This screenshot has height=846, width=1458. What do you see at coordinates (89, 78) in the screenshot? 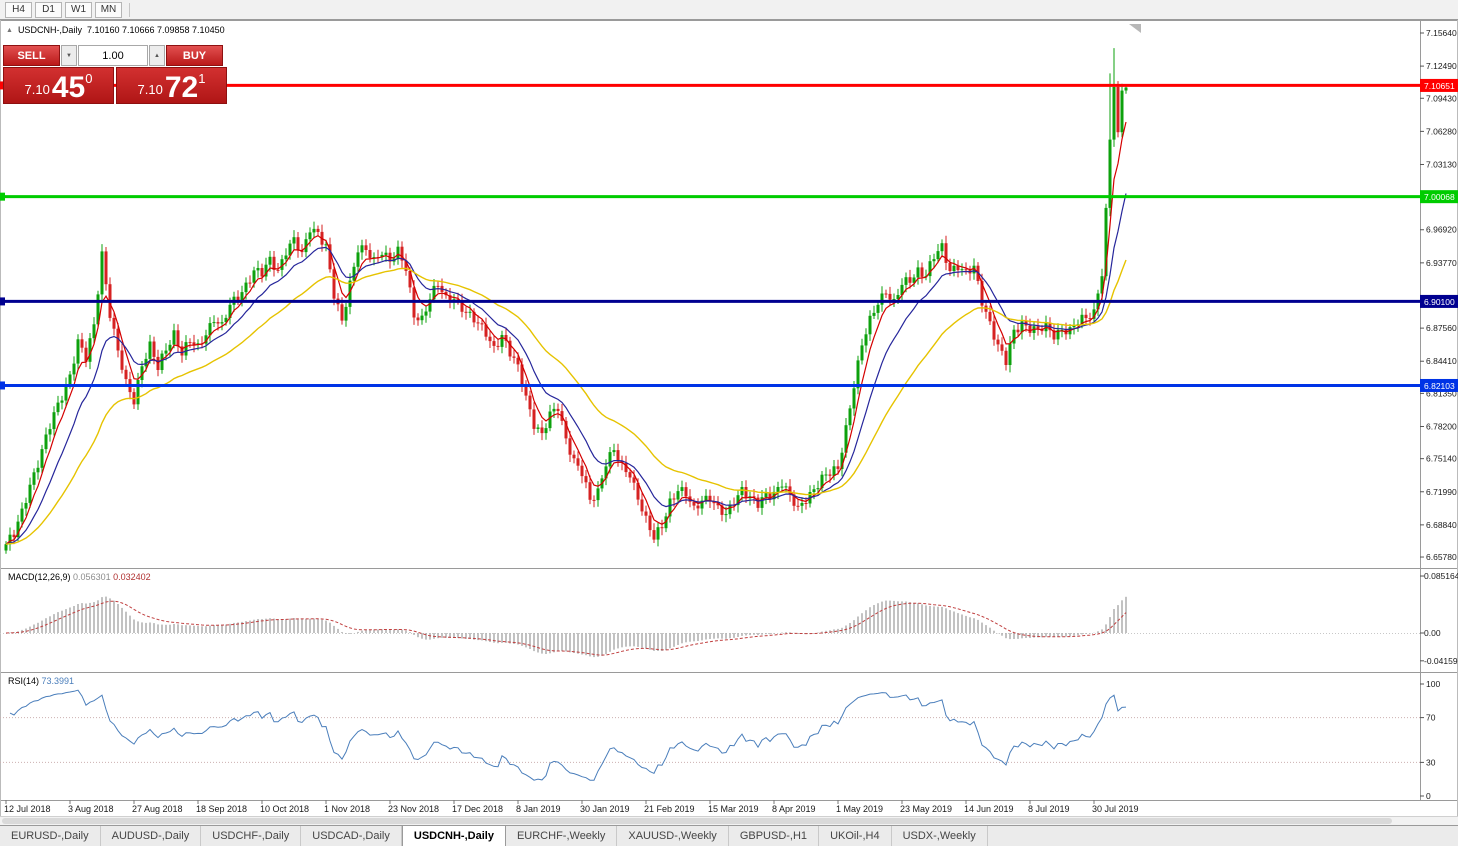
I see `sell-price-pipette: 0` at bounding box center [89, 78].